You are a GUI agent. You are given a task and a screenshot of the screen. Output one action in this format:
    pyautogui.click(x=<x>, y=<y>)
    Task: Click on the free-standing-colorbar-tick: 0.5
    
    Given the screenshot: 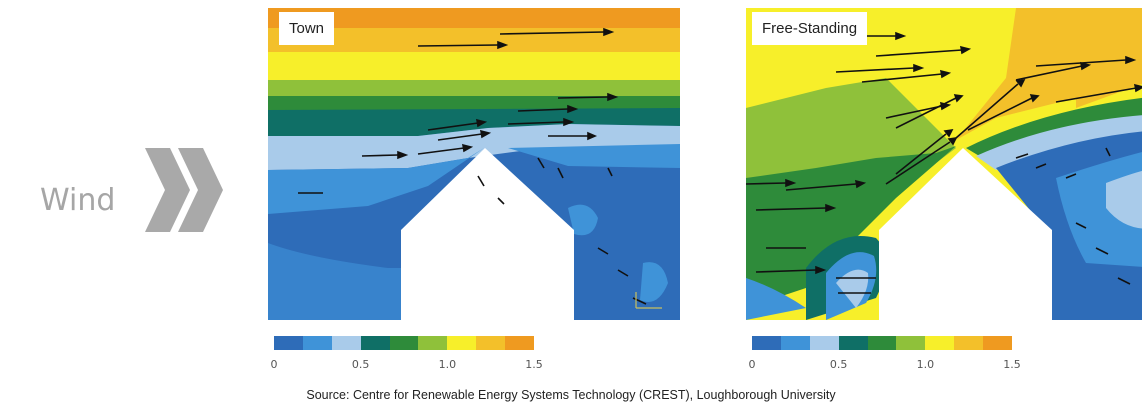 What is the action you would take?
    pyautogui.click(x=838, y=364)
    